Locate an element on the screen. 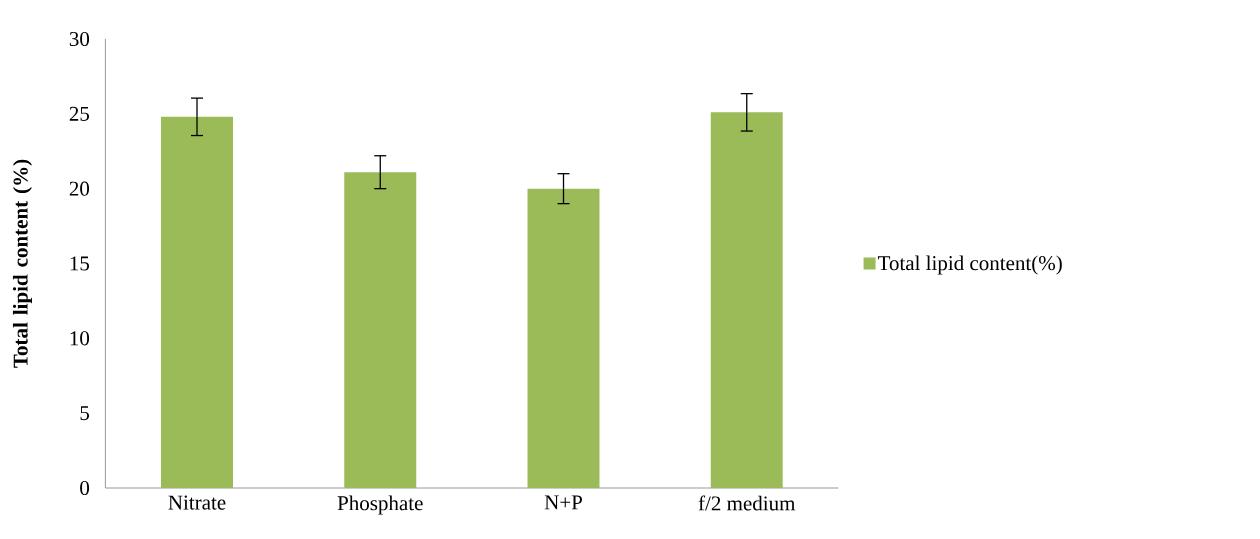 This screenshot has height=539, width=1260. x-tick-label: Nitrate is located at coordinates (197, 502).